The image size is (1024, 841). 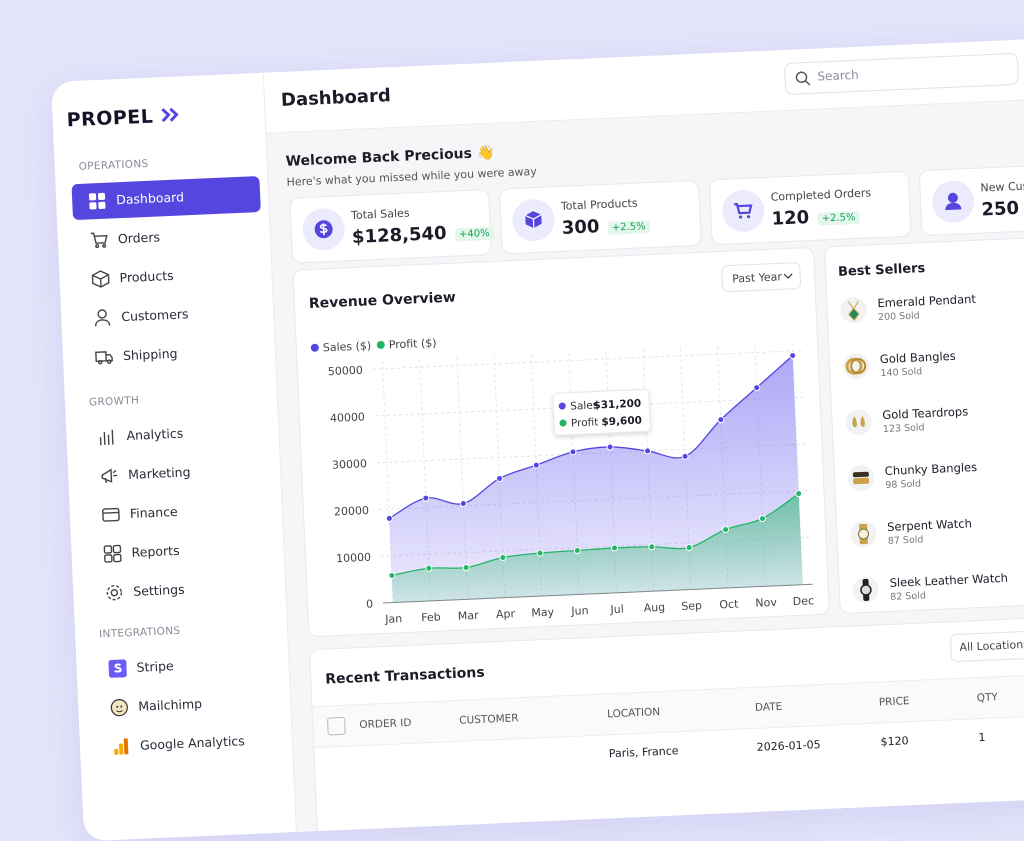 What do you see at coordinates (991, 645) in the screenshot?
I see `location-filter-label: All Locations` at bounding box center [991, 645].